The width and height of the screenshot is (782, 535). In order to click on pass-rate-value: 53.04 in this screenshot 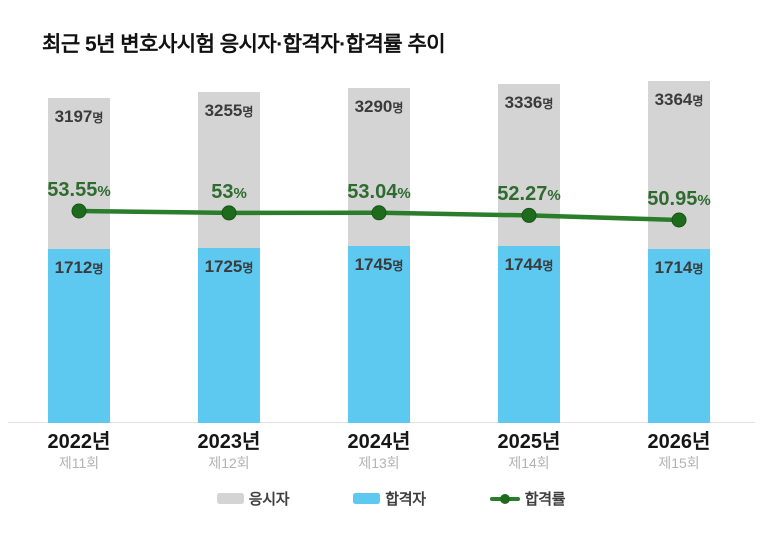, I will do `click(372, 191)`.